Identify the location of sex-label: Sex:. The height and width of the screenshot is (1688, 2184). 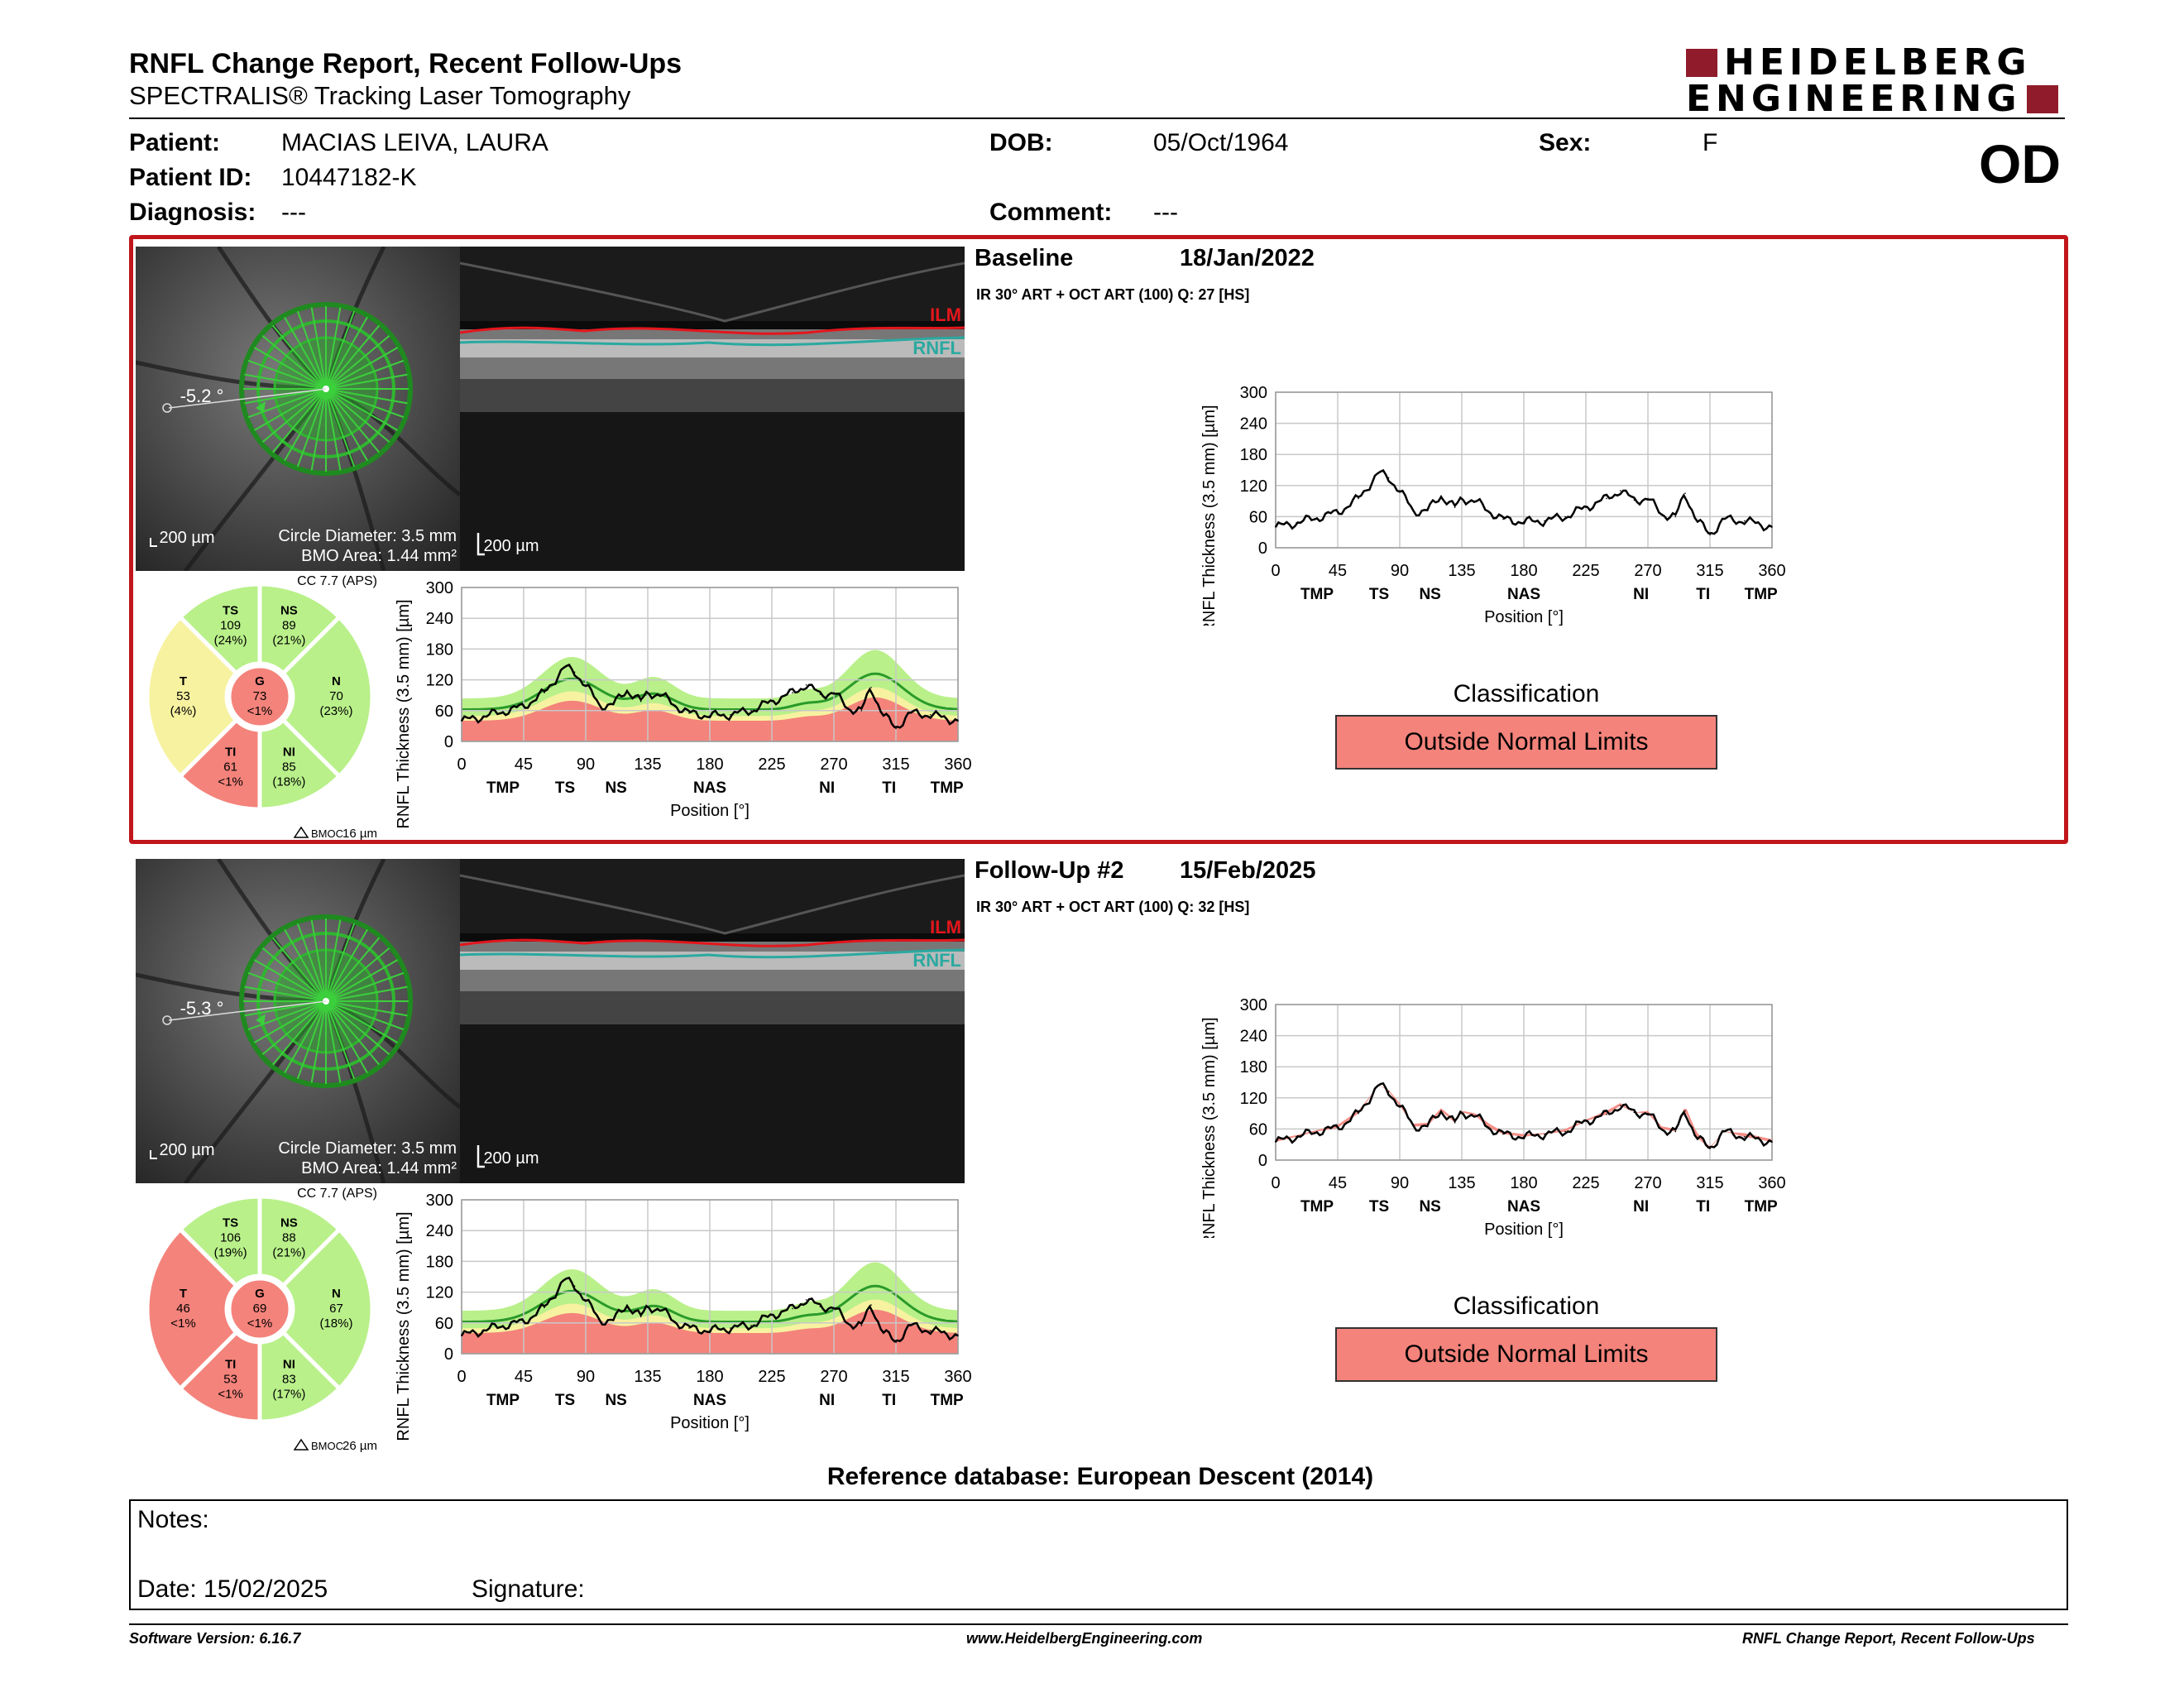
(1565, 142).